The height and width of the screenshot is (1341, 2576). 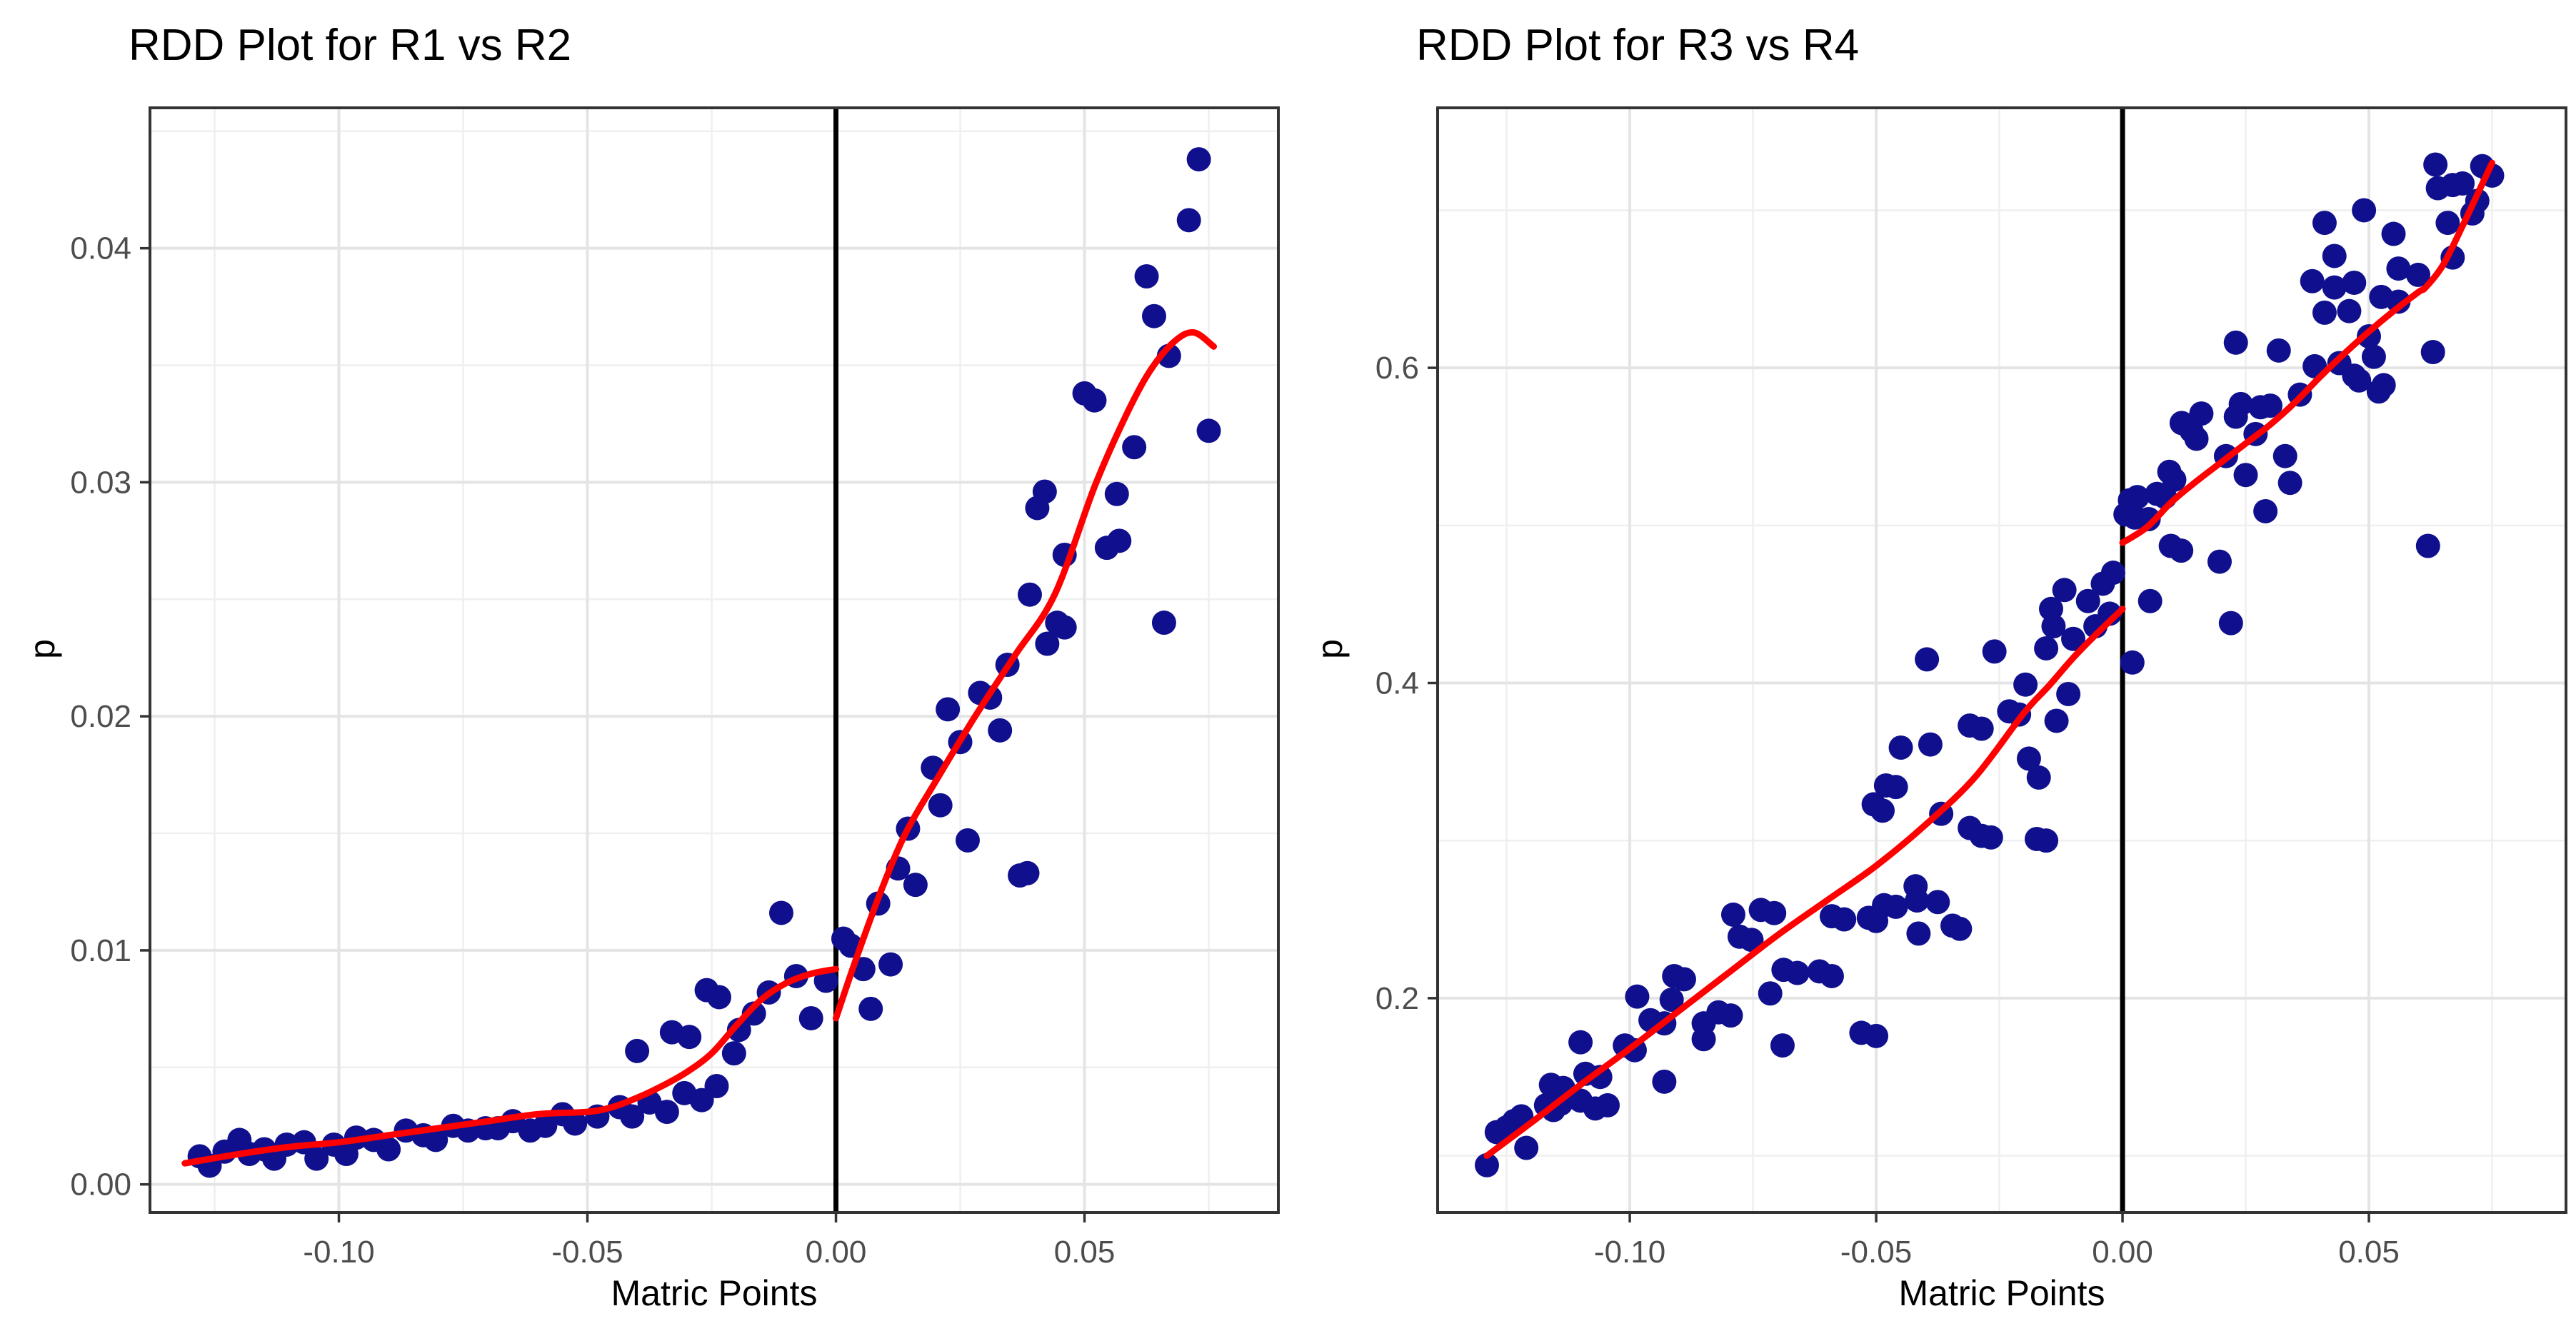 What do you see at coordinates (1397, 999) in the screenshot?
I see `svg-text: 0.2` at bounding box center [1397, 999].